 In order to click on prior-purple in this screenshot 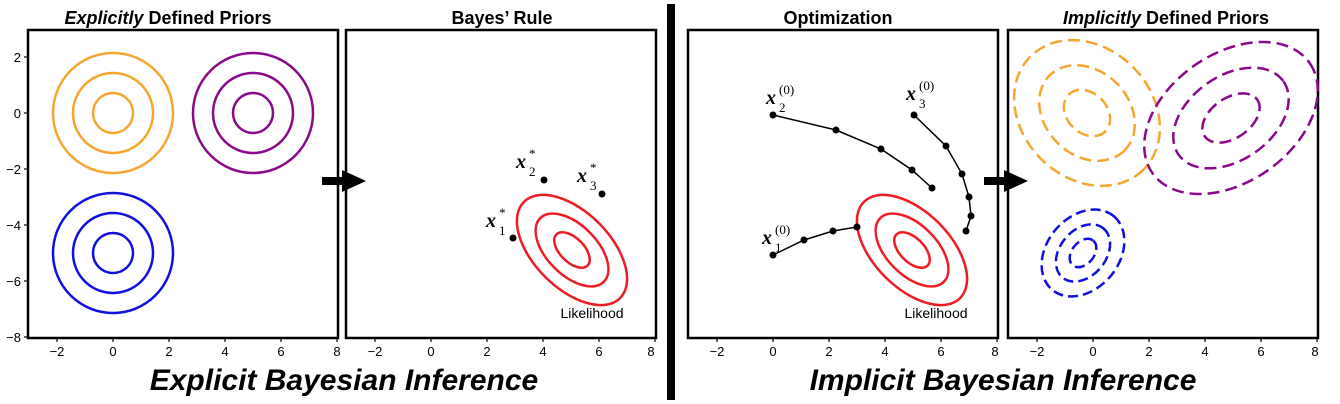, I will do `click(253, 113)`.